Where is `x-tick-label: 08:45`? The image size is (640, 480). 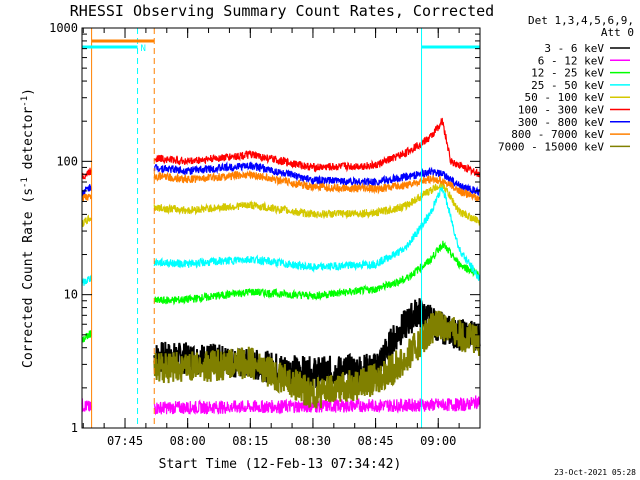 x-tick-label: 08:45 is located at coordinates (376, 441).